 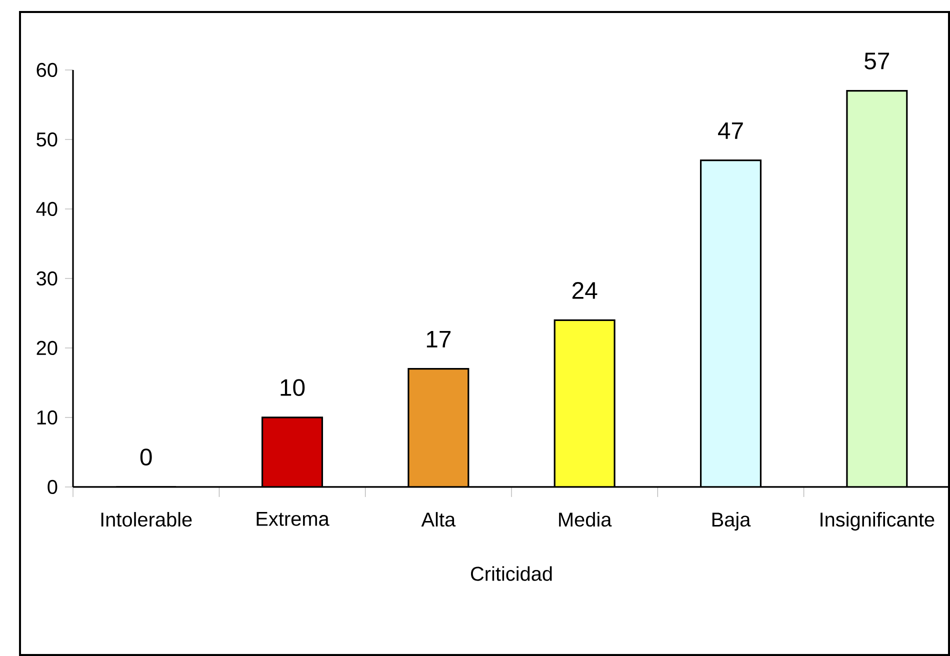 What do you see at coordinates (47, 209) in the screenshot?
I see `y-tick-label: 40` at bounding box center [47, 209].